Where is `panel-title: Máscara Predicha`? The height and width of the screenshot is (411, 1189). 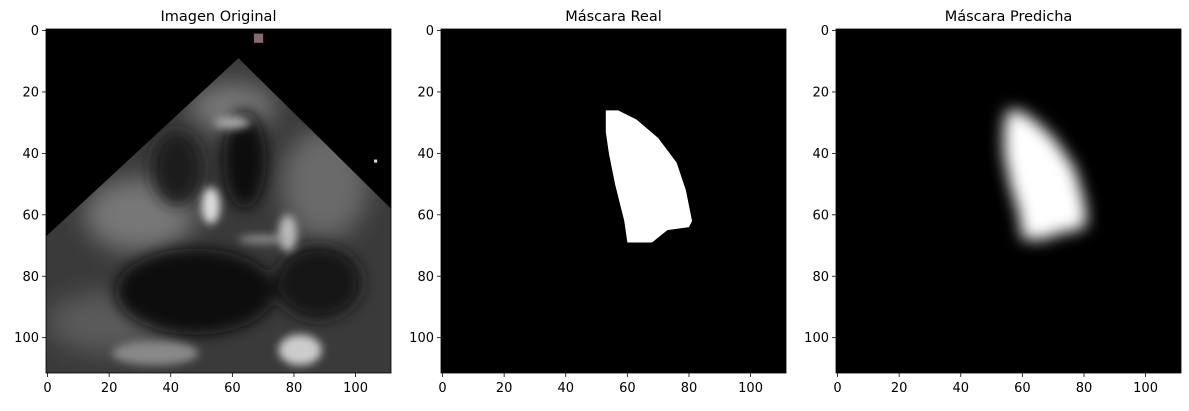 panel-title: Máscara Predicha is located at coordinates (1009, 17).